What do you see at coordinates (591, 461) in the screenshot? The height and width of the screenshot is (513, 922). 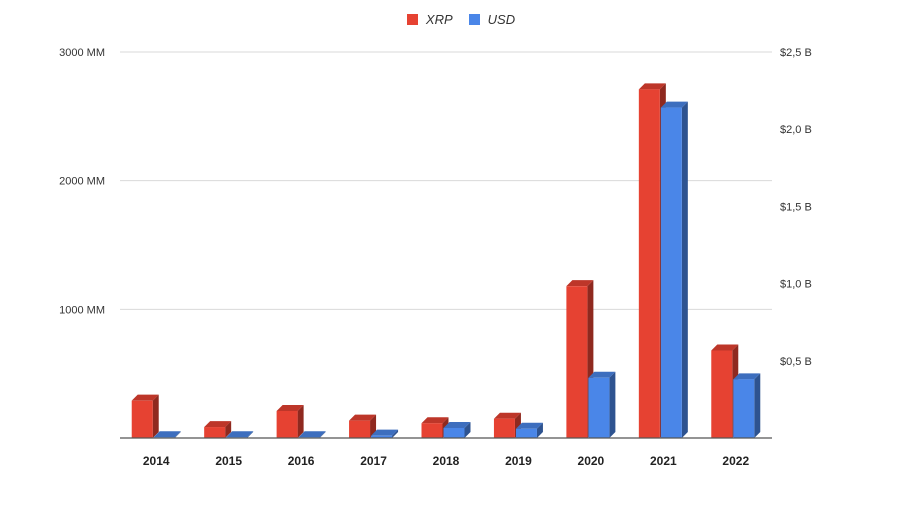 I see `x-tick-label: 2020` at bounding box center [591, 461].